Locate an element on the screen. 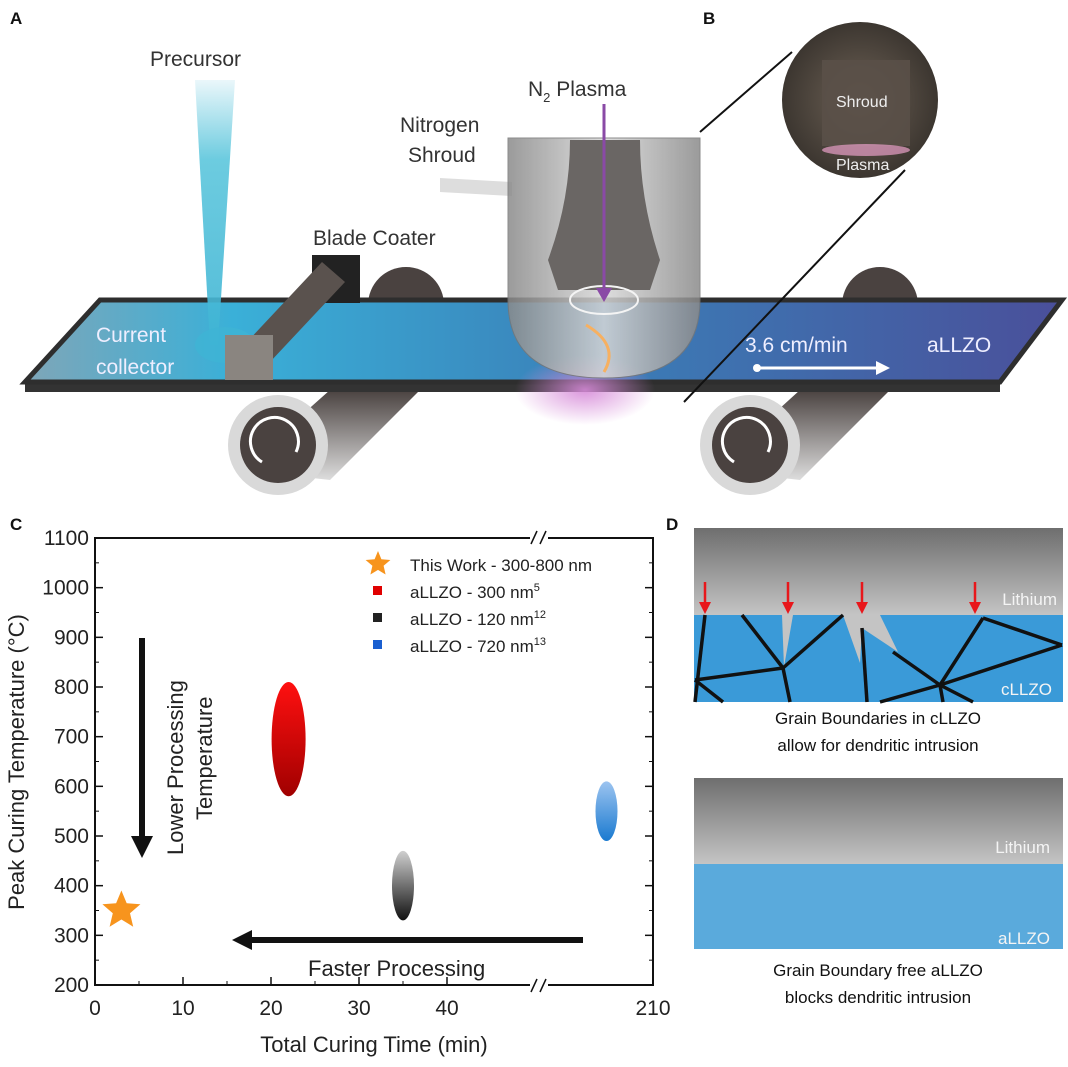 The height and width of the screenshot is (1067, 1068). current-collector-label-line2: collector is located at coordinates (135, 367).